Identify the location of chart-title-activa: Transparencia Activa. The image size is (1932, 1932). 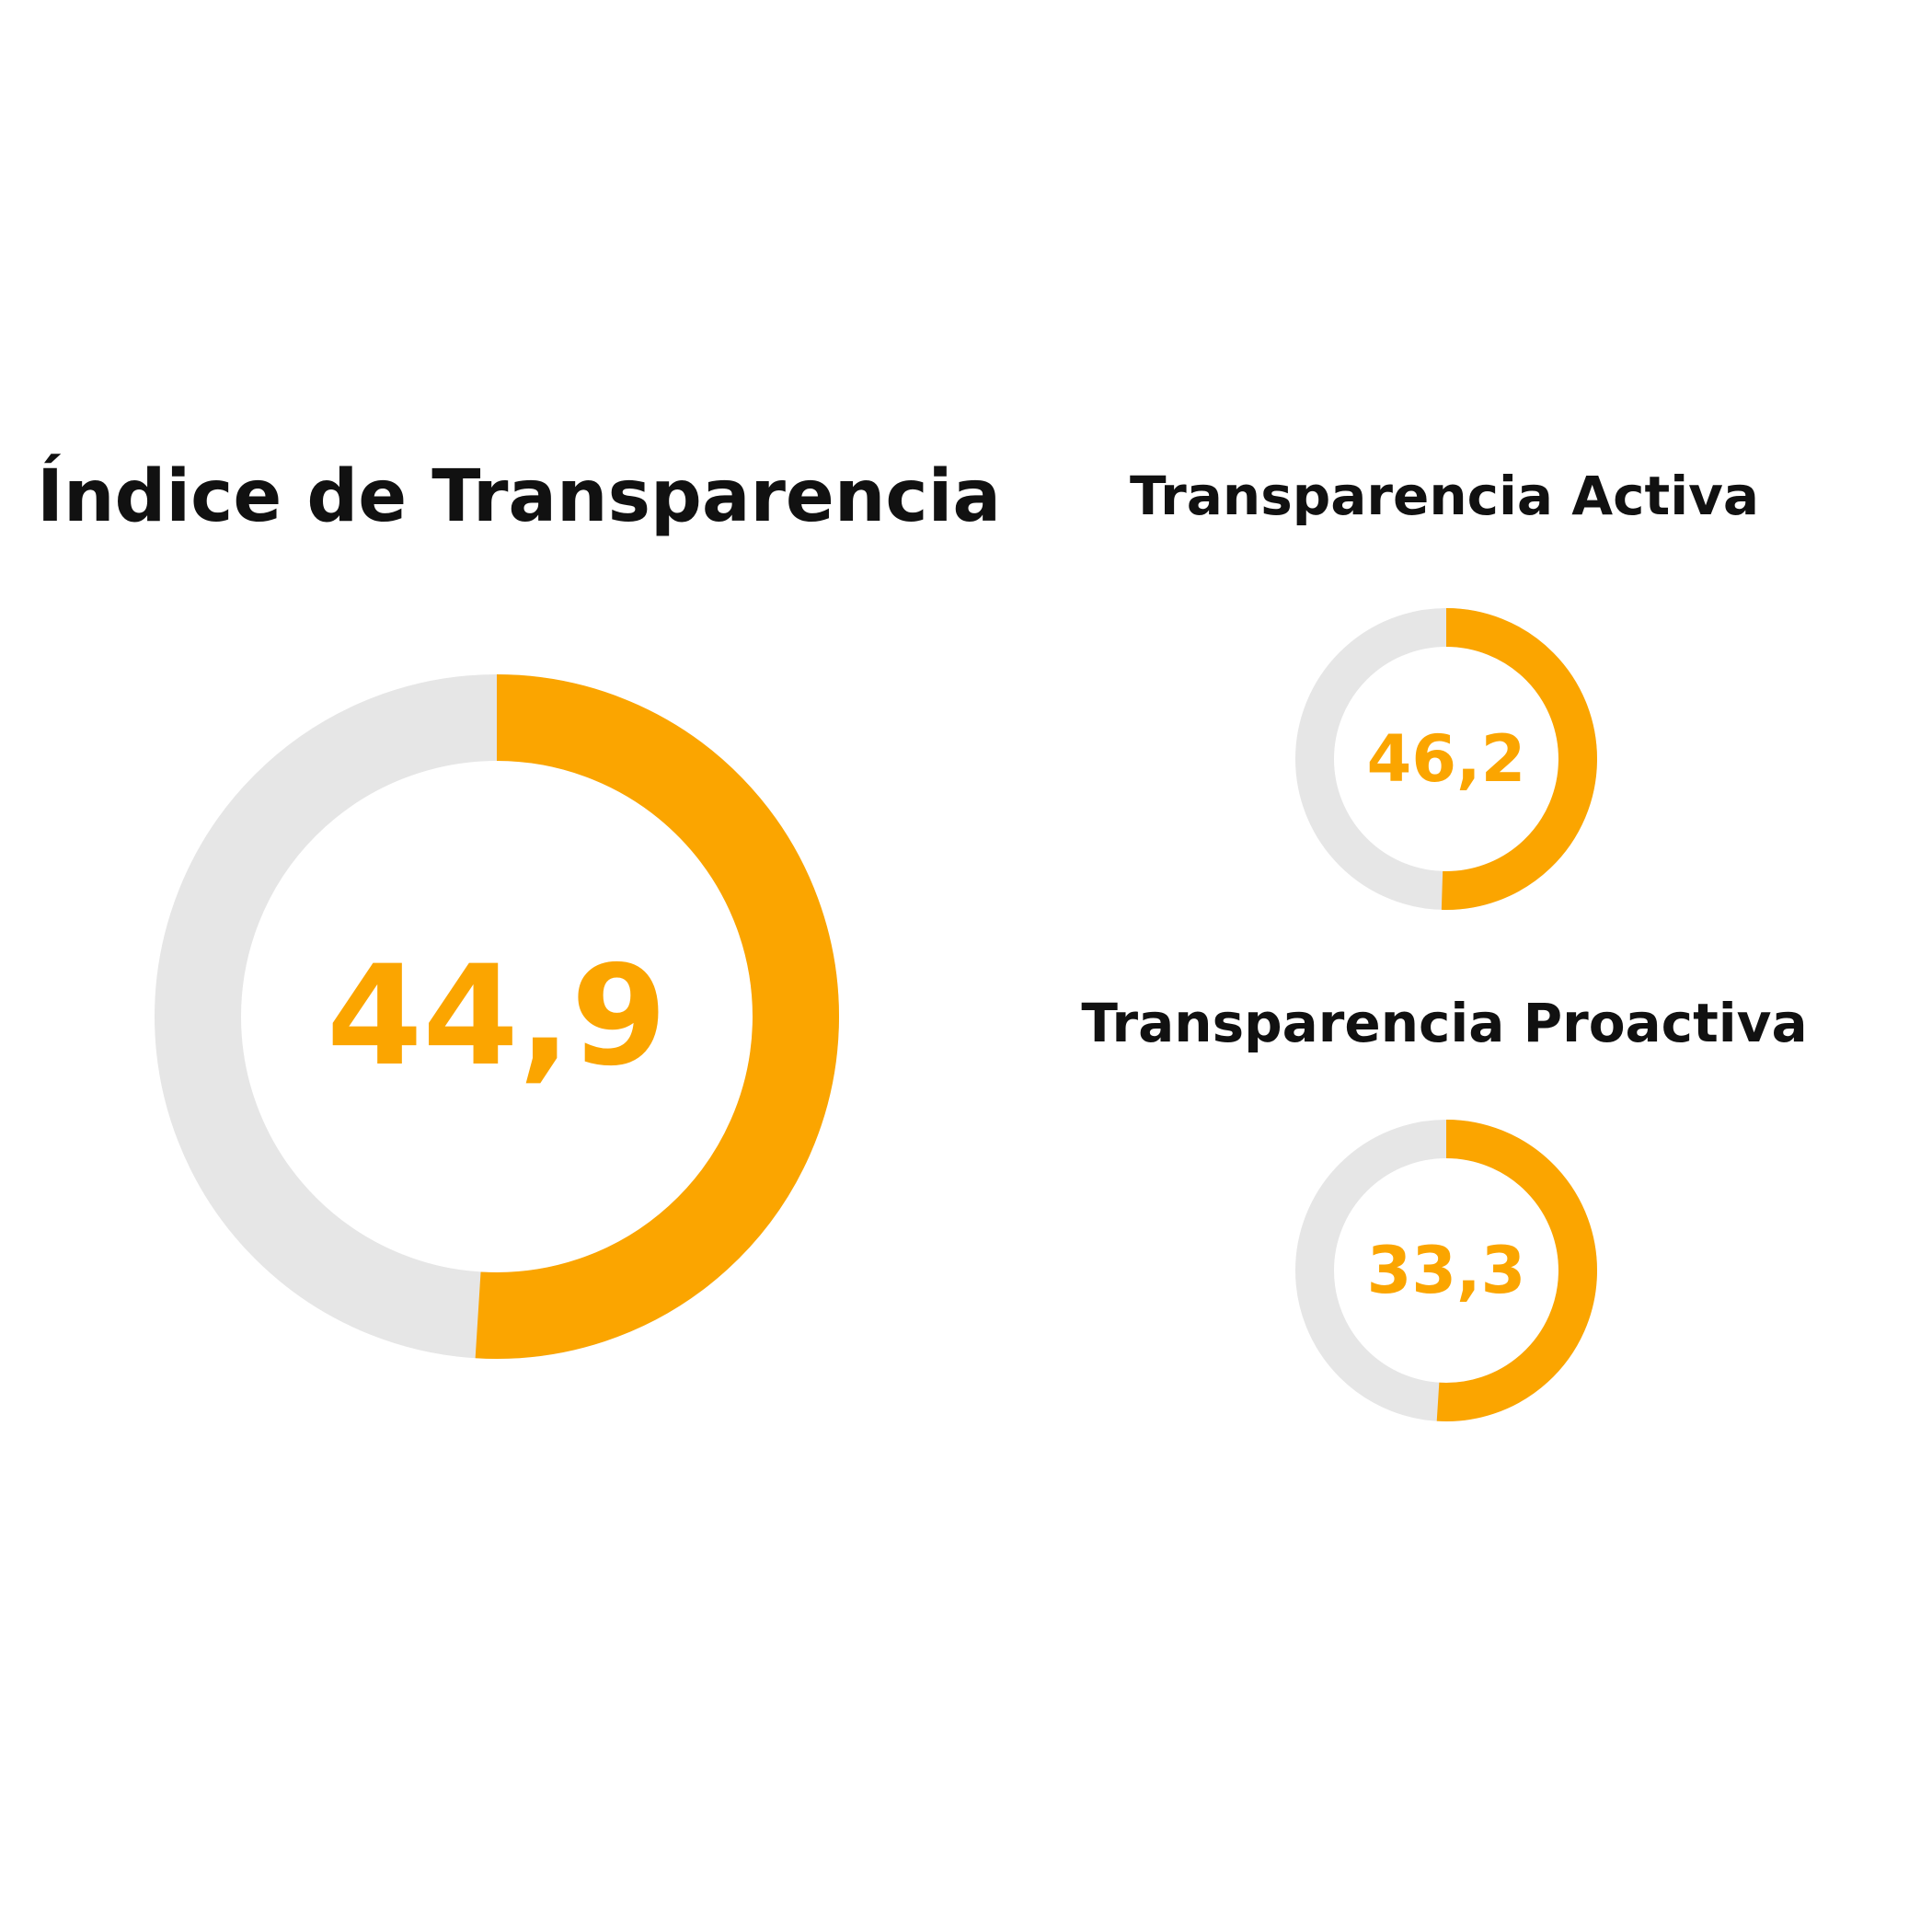
(1444, 496).